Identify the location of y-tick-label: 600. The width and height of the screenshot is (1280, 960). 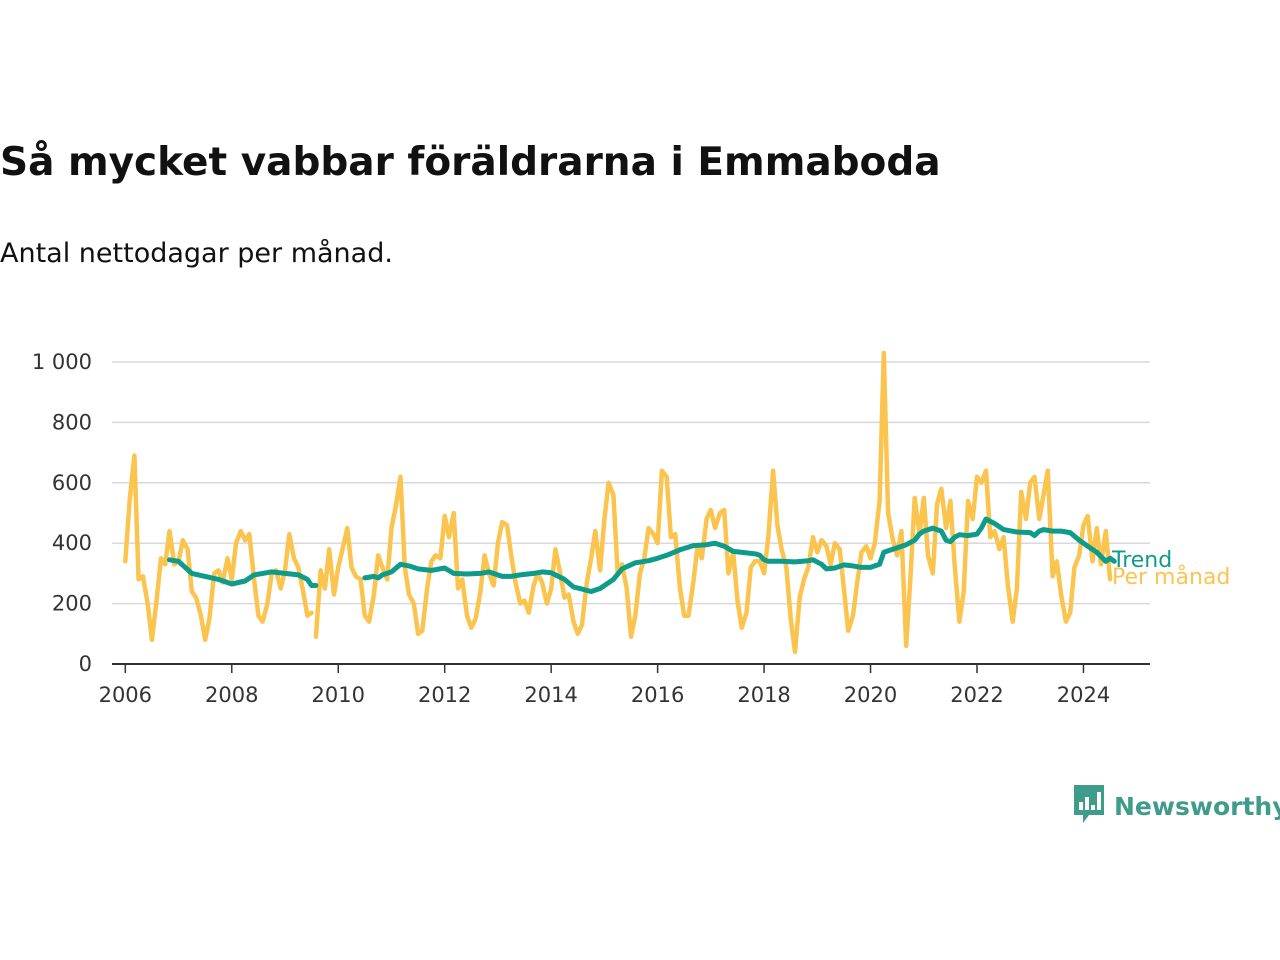
(72, 483).